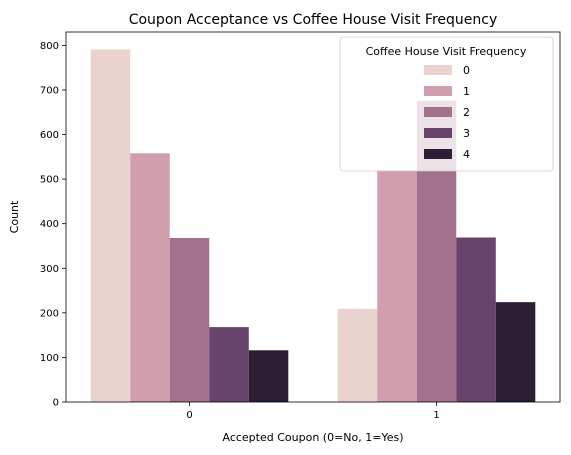 The width and height of the screenshot is (571, 455). What do you see at coordinates (49, 135) in the screenshot?
I see `y-tick-label: 600` at bounding box center [49, 135].